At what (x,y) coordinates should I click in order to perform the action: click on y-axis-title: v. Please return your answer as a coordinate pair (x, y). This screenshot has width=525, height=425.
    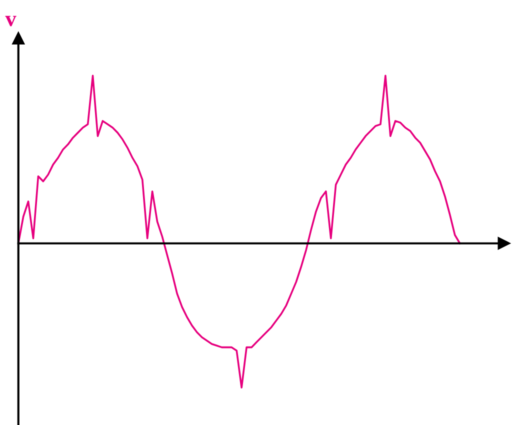
    Looking at the image, I should click on (10, 21).